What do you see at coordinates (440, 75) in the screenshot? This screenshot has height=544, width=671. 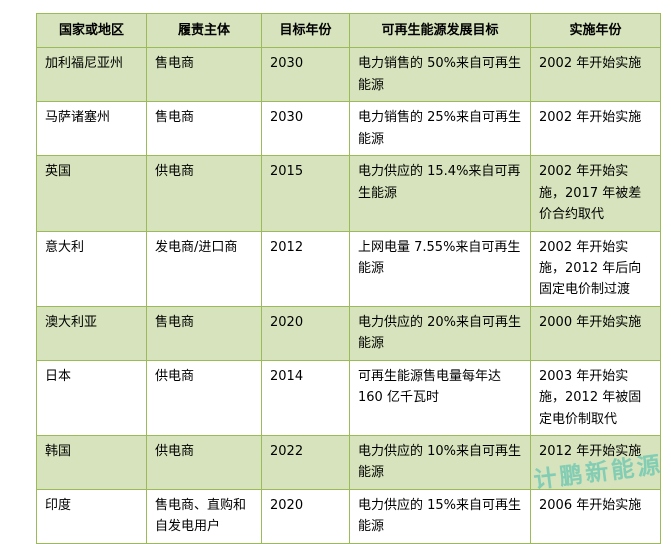 I see `table-cell: 电力销售的 50%来自可再生能源` at bounding box center [440, 75].